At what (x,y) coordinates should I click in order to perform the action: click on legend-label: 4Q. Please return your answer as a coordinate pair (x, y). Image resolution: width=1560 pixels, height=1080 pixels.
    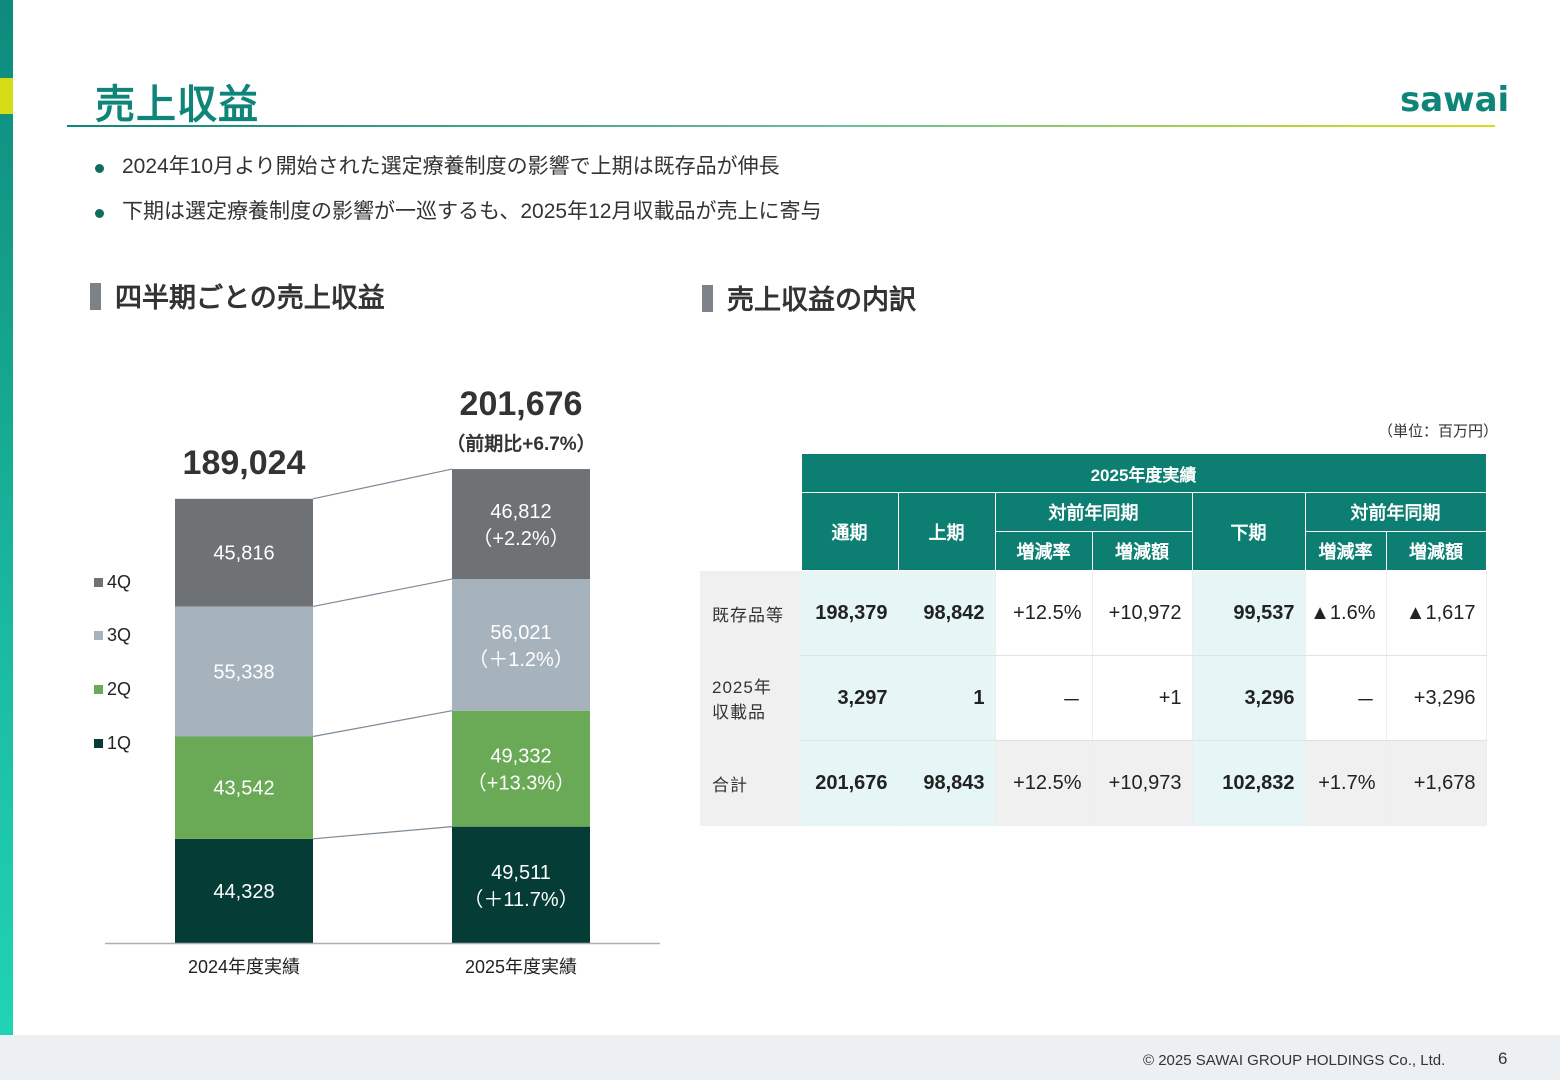
    Looking at the image, I should click on (119, 582).